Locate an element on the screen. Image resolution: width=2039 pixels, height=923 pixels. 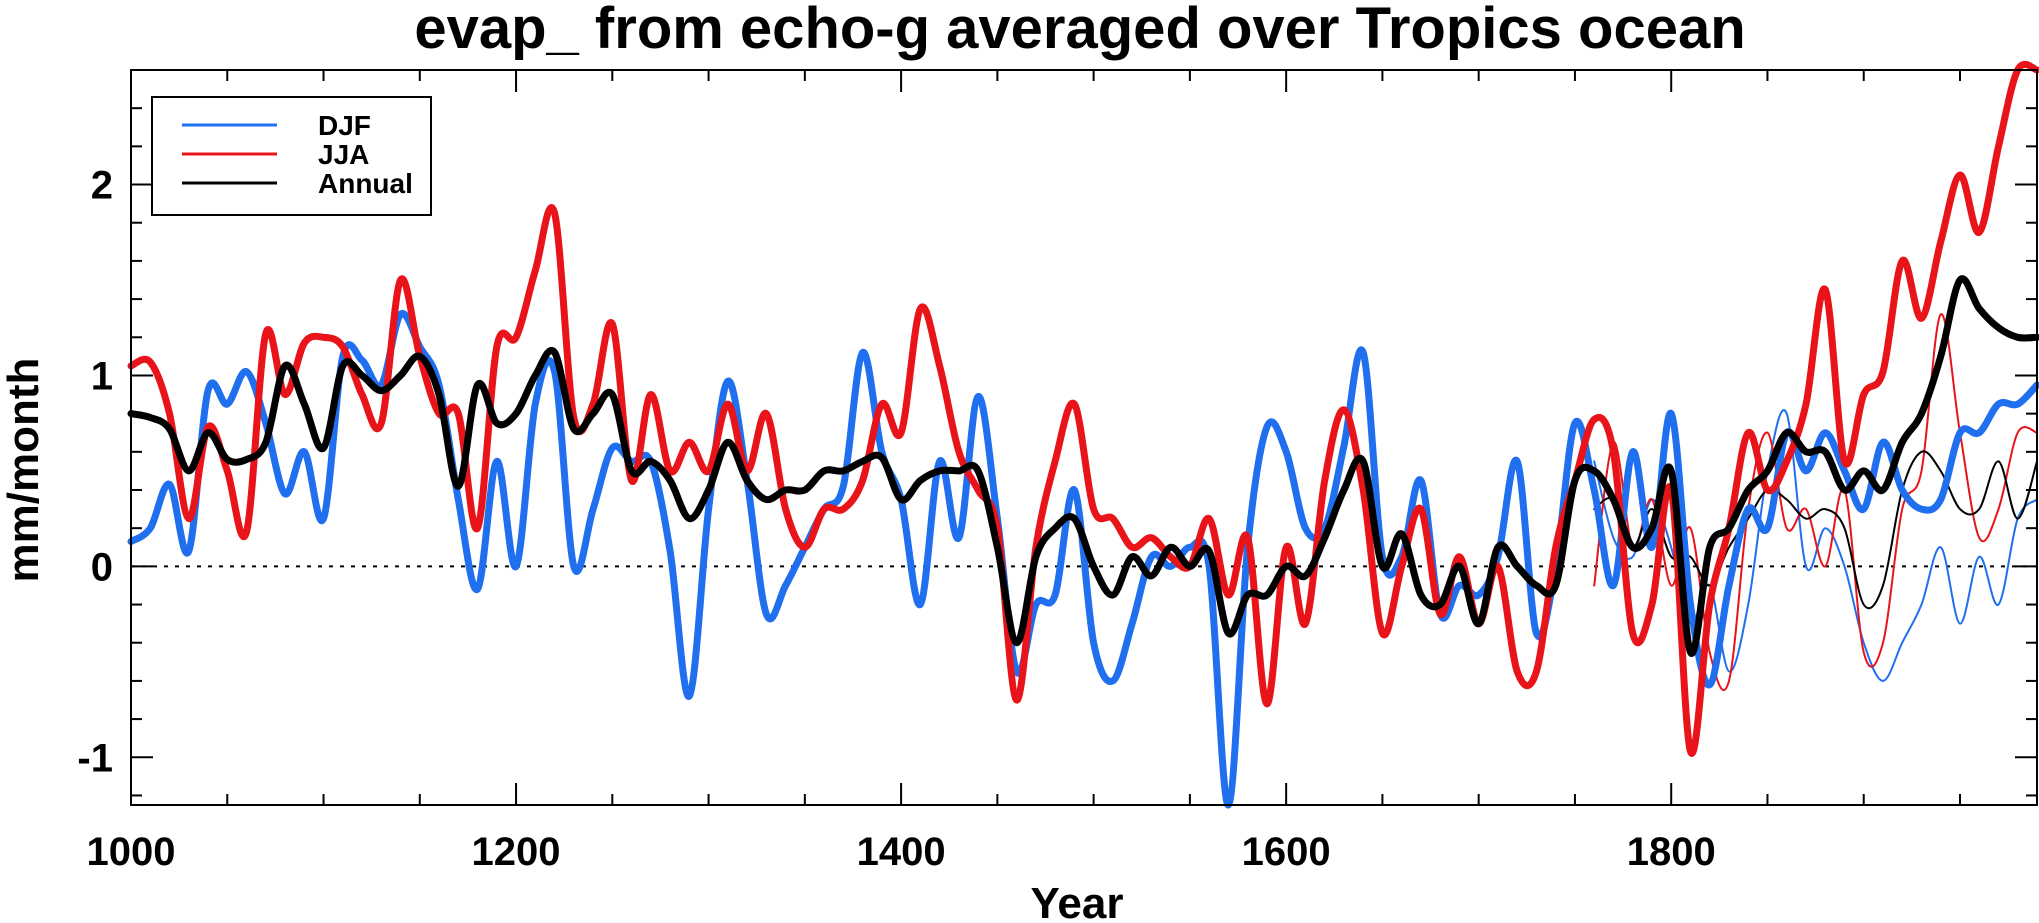
series-line-jja-thin is located at coordinates (1815, 502).